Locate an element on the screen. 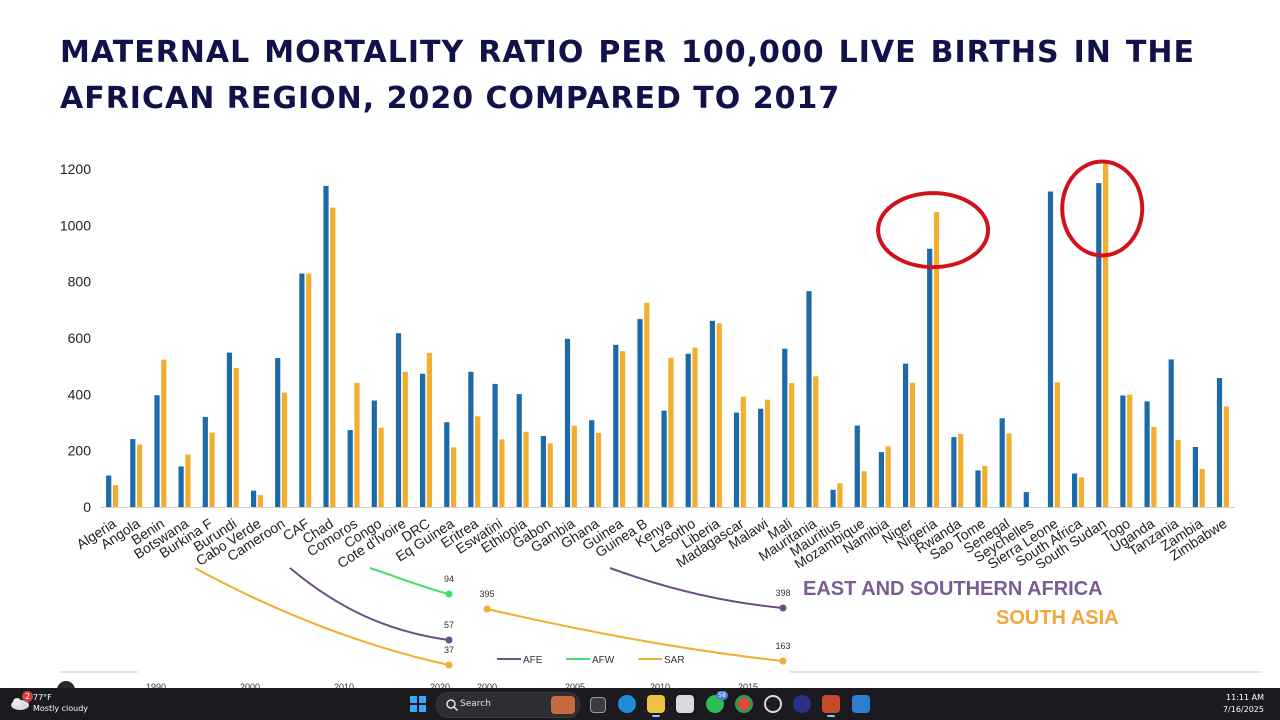  y-tick-label: 1200 is located at coordinates (75, 169).